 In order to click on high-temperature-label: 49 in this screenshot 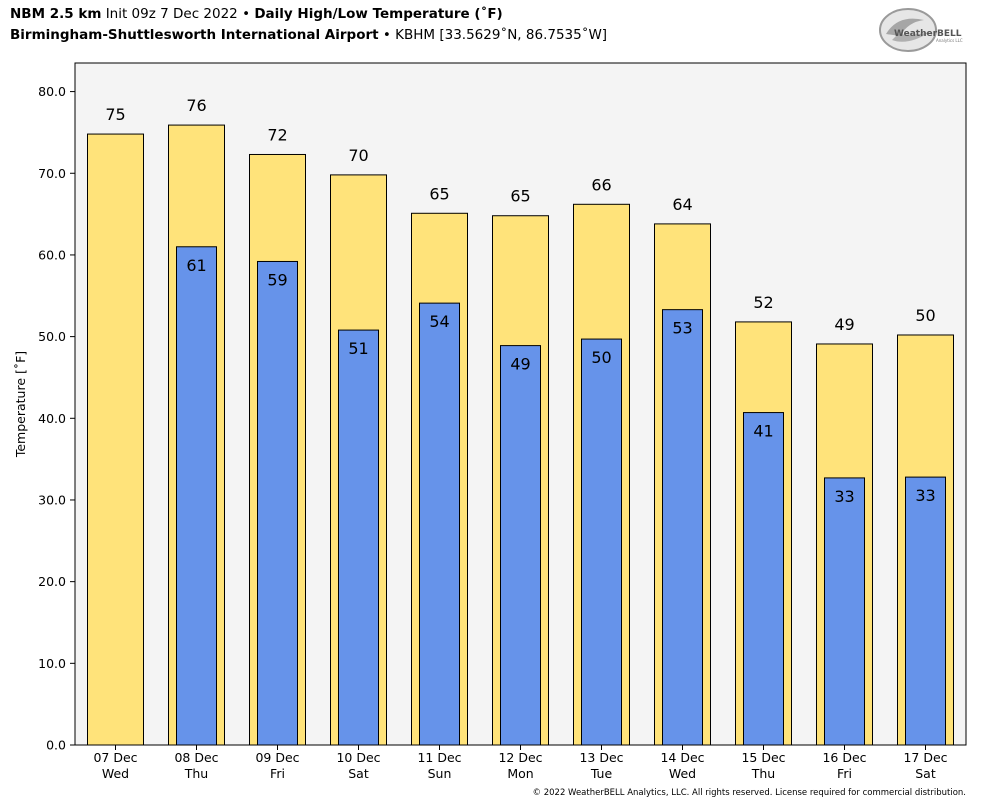, I will do `click(844, 324)`.